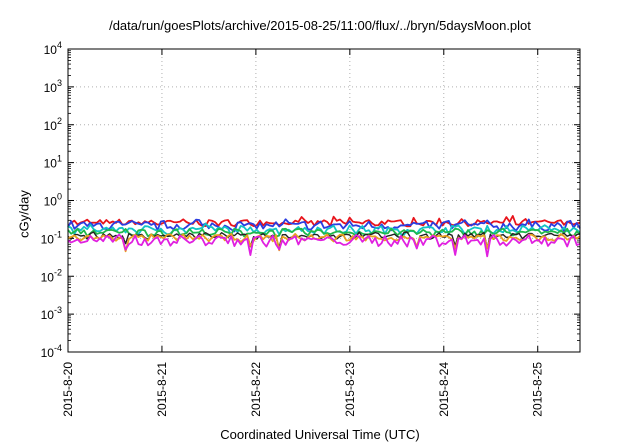  I want to click on y-tick-label: 10⁰, so click(53, 200).